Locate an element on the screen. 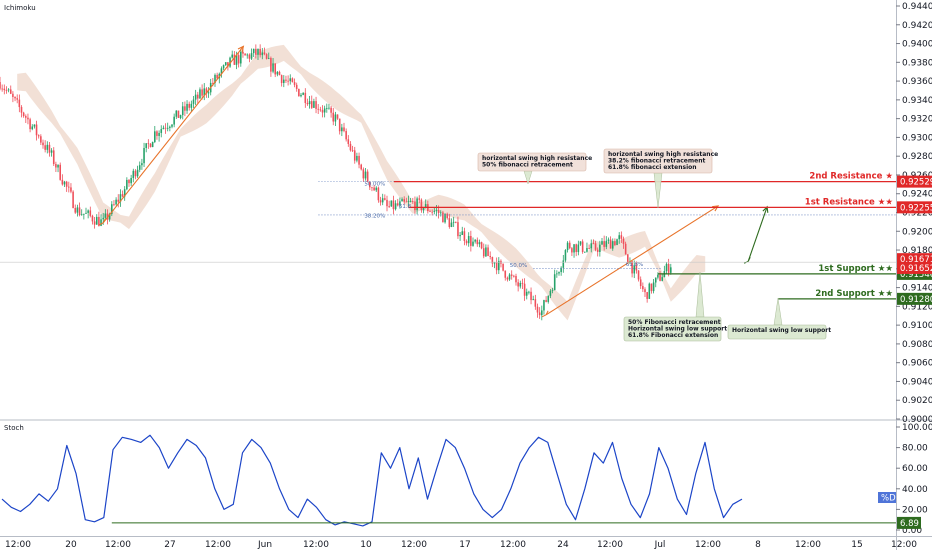  callout-text-line: 61.8% Fibonacci extension is located at coordinates (673, 335).